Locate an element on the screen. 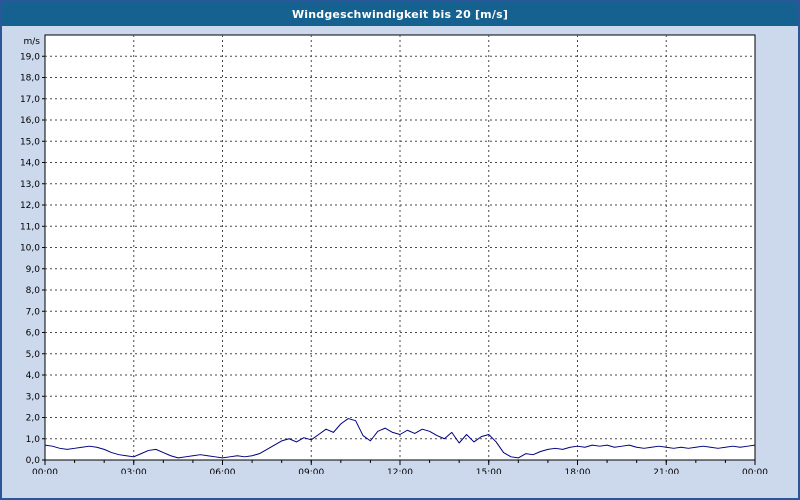 The height and width of the screenshot is (500, 800). y-tick-label: 1,0 is located at coordinates (33, 440).